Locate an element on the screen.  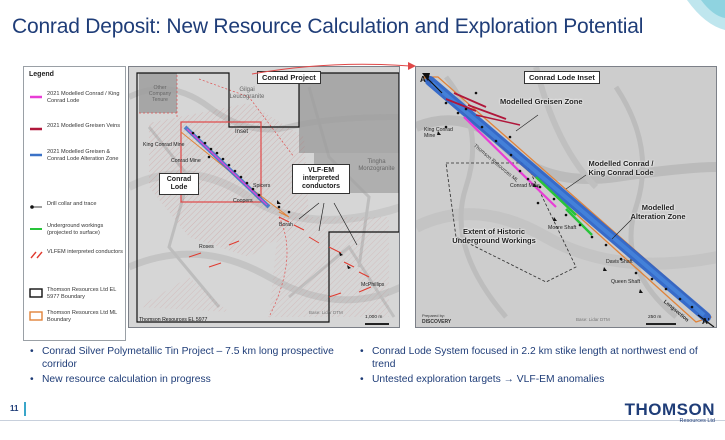
map2-label-conrad-lode: Modelled Conrad / King Conrad Lode is located at coordinates (621, 168).